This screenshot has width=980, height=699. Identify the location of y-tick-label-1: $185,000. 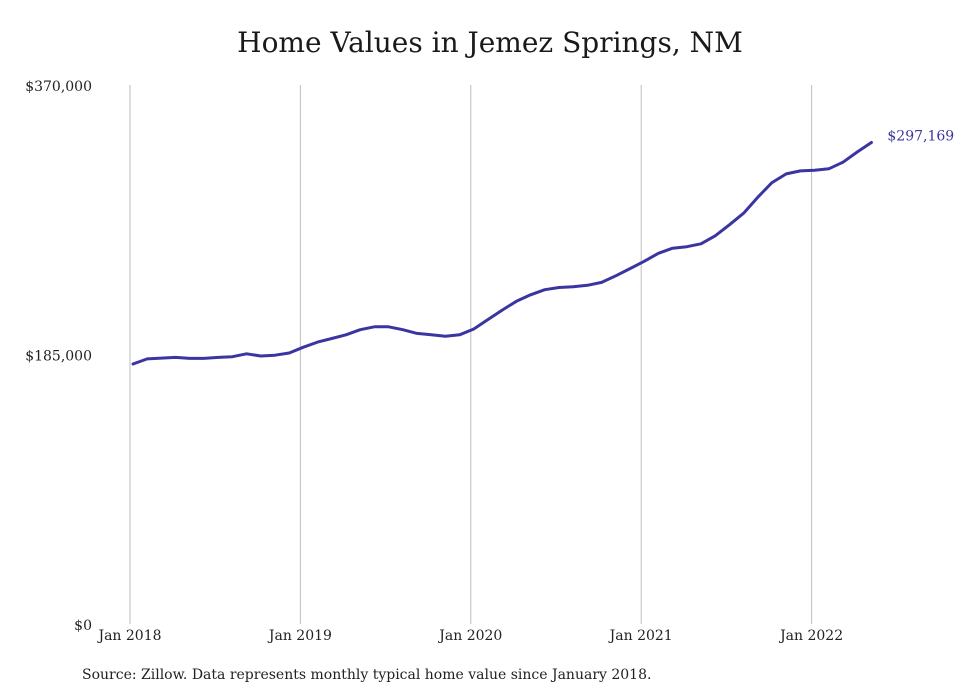
(58, 357).